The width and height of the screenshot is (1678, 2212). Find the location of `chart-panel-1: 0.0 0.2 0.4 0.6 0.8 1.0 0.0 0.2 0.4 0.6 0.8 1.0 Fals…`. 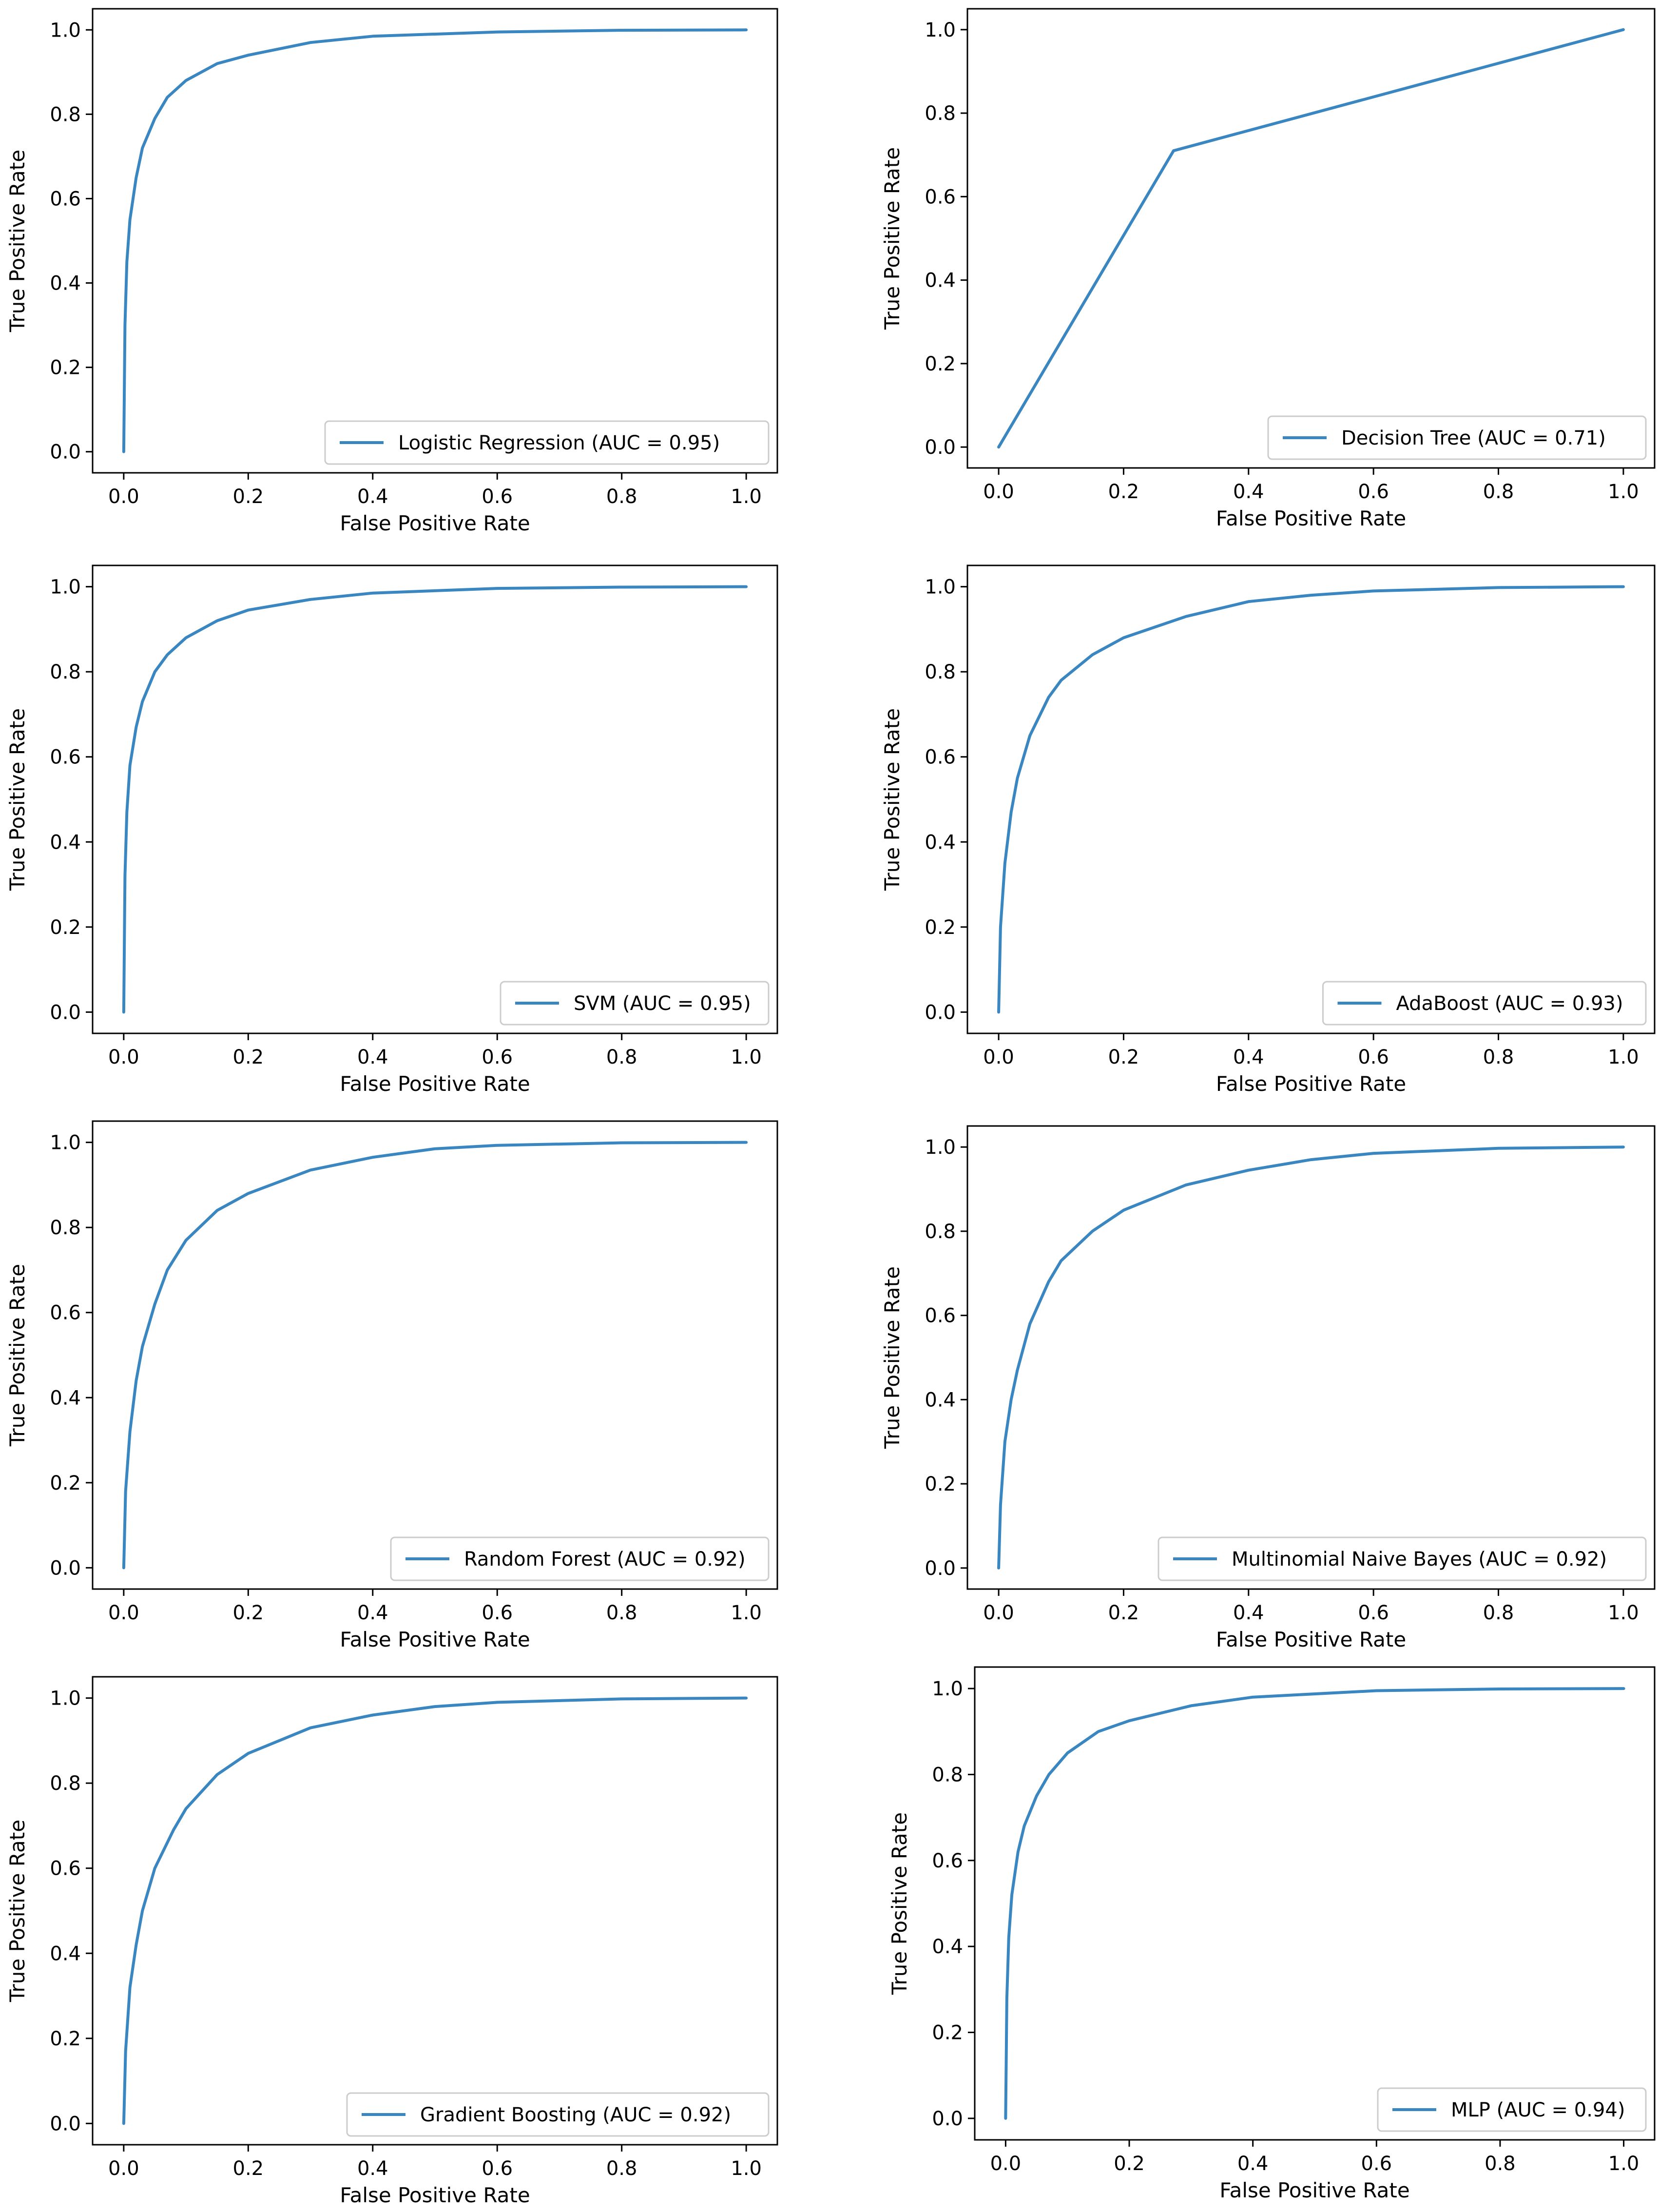

chart-panel-1: 0.0 0.2 0.4 0.6 0.8 1.0 0.0 0.2 0.4 0.6 0.8 1.0 Fals… is located at coordinates (391, 271).